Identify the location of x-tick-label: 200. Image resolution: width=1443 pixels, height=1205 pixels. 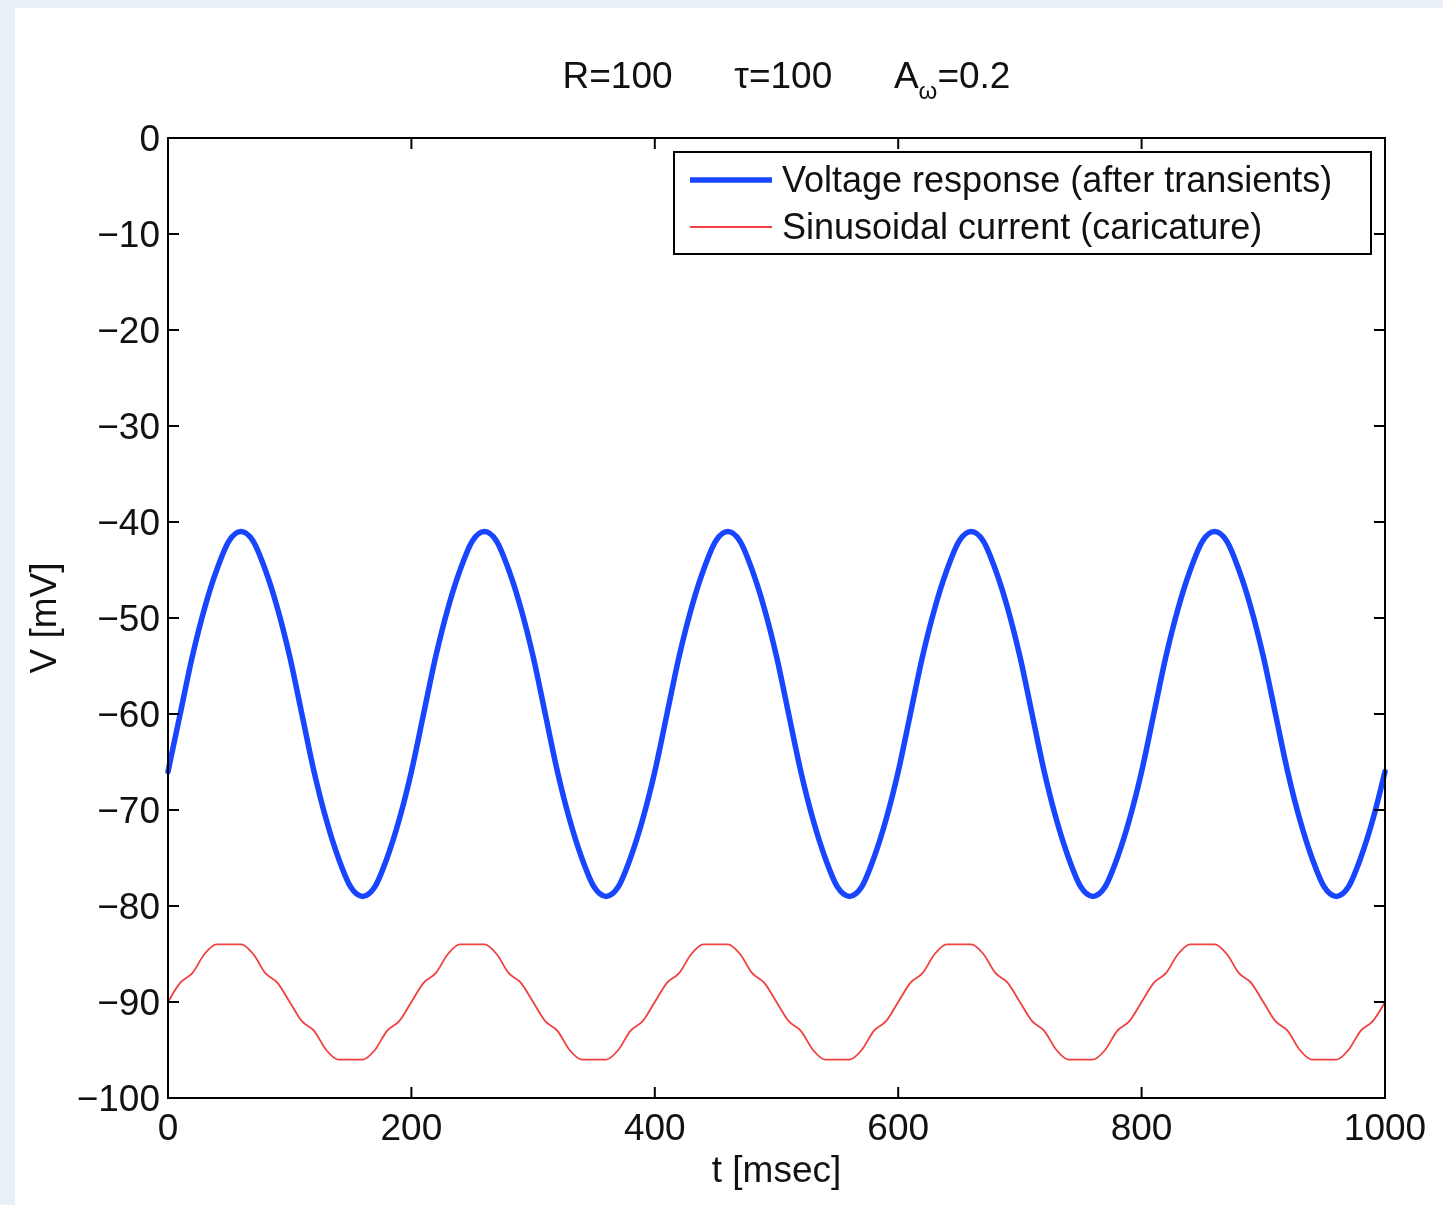
(411, 1127).